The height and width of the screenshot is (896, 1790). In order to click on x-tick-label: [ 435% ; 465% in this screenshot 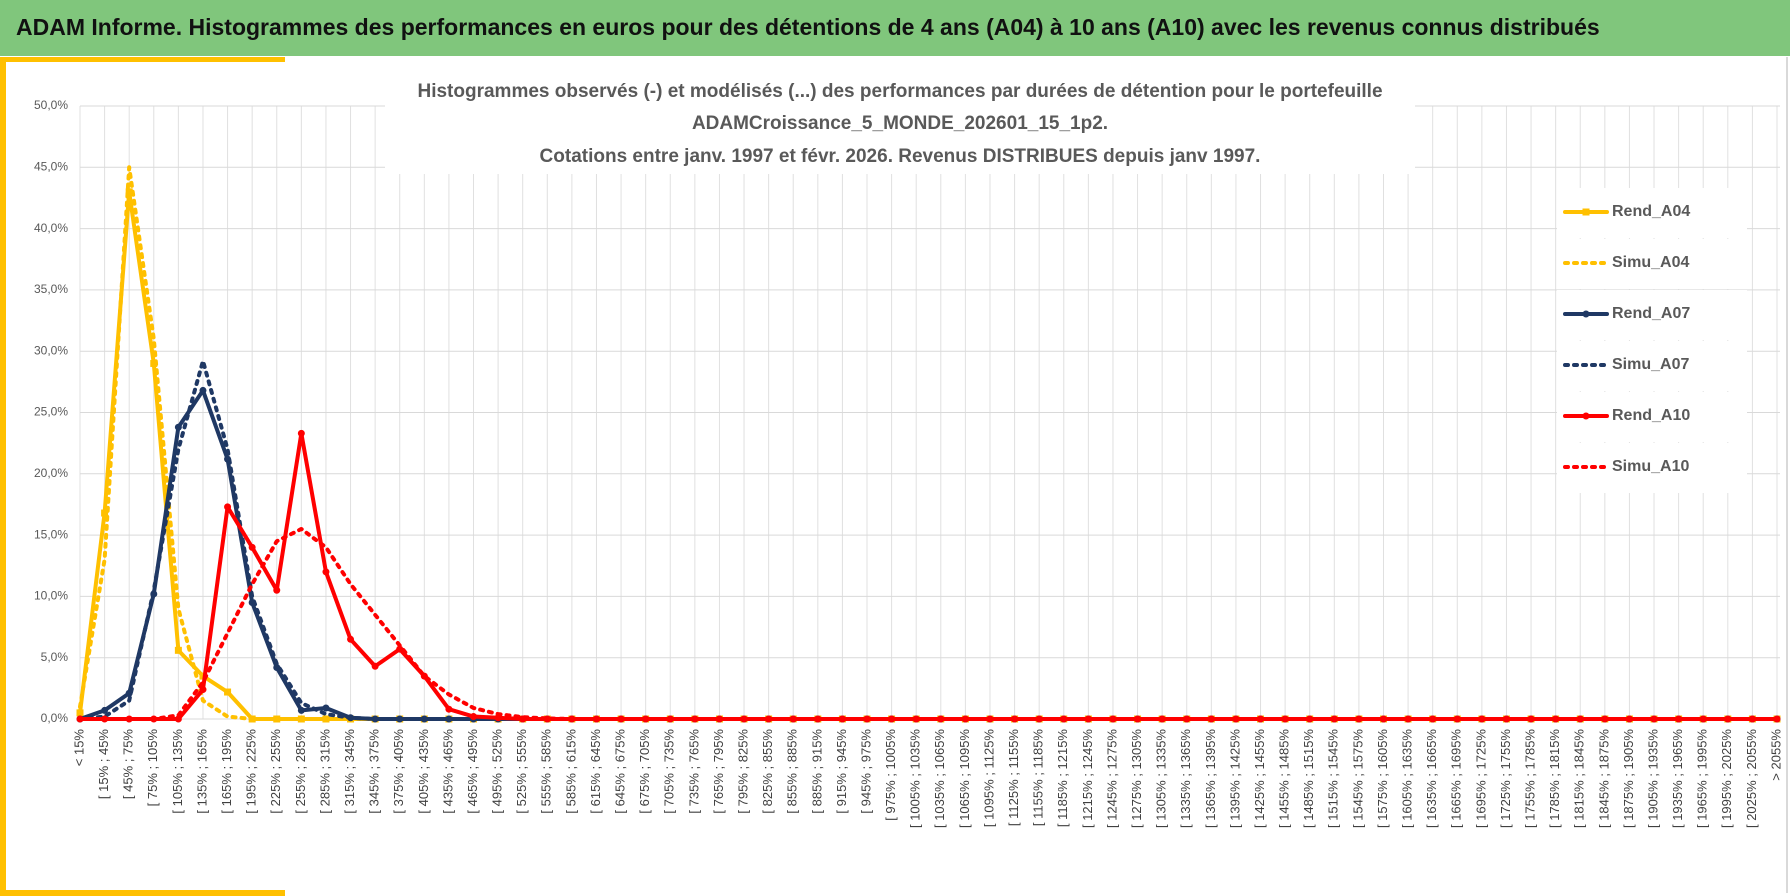, I will do `click(447, 771)`.